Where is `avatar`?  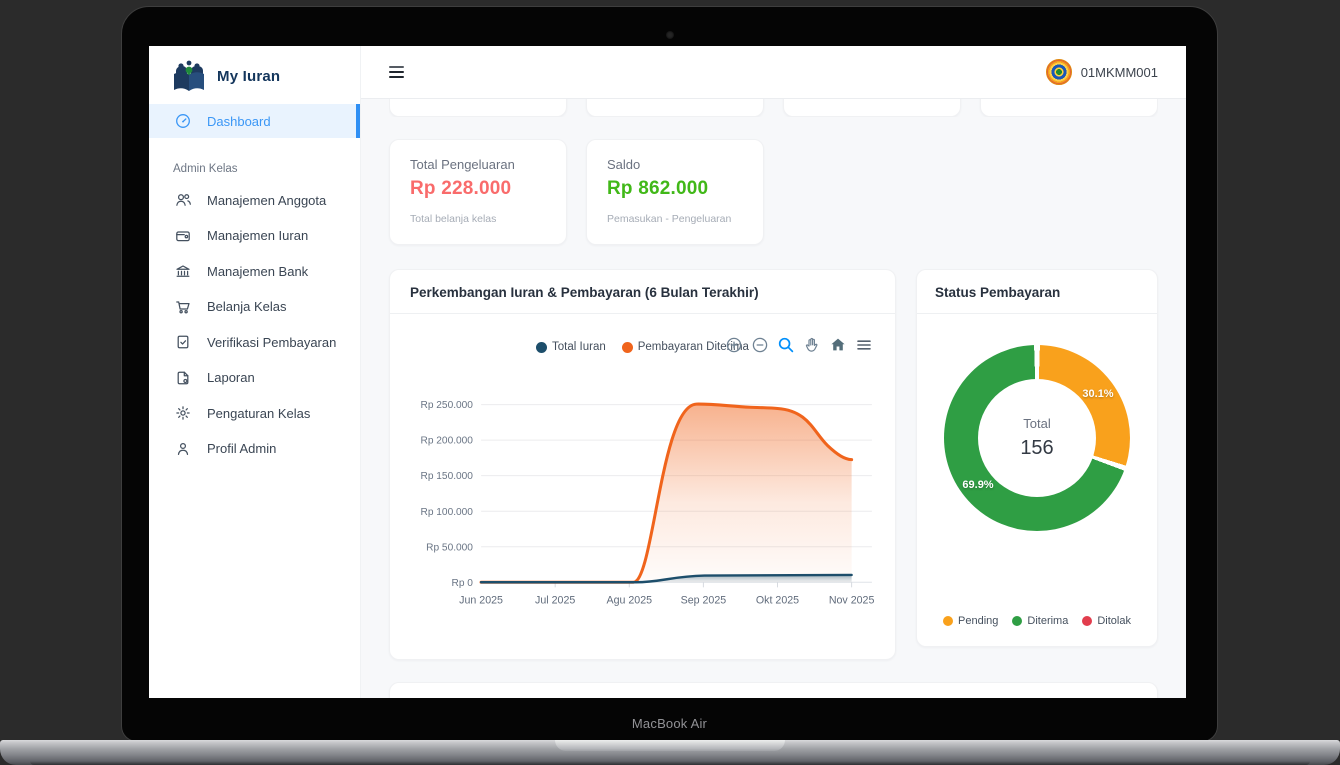
avatar is located at coordinates (1058, 72).